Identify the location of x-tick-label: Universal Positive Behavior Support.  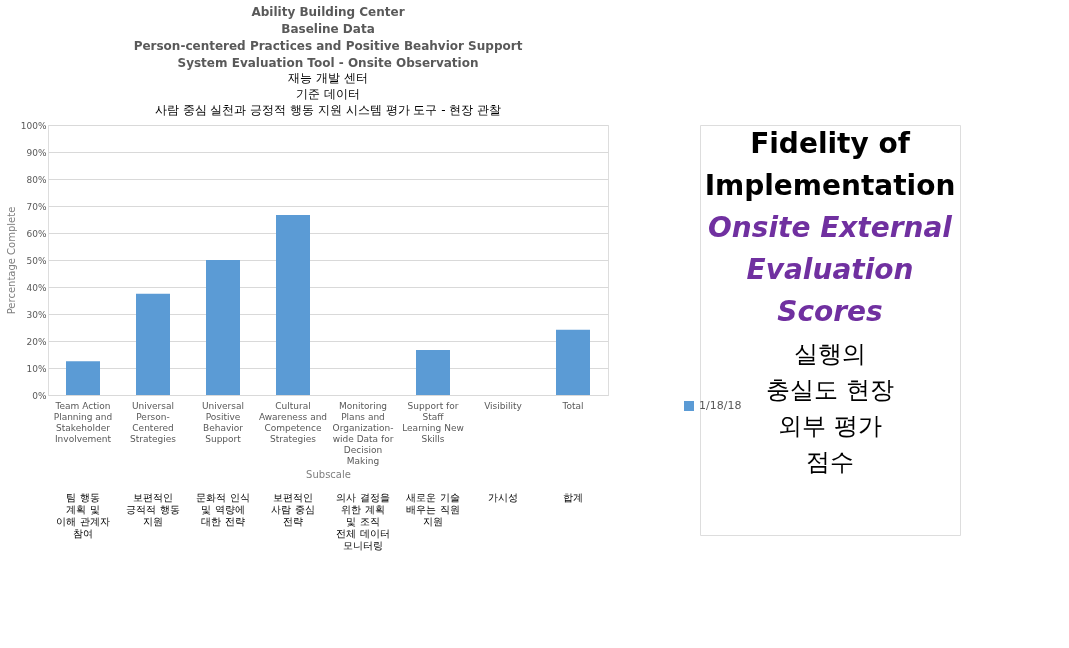
(223, 422).